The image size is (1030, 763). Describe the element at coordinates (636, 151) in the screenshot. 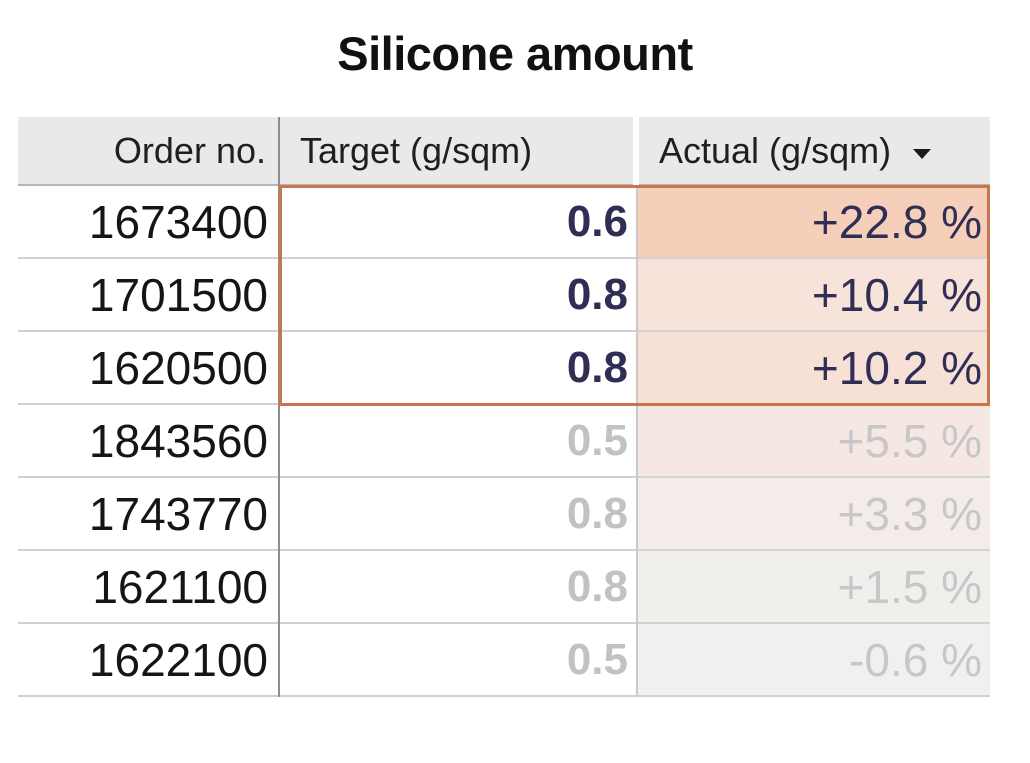

I see `header-column-gap` at that location.